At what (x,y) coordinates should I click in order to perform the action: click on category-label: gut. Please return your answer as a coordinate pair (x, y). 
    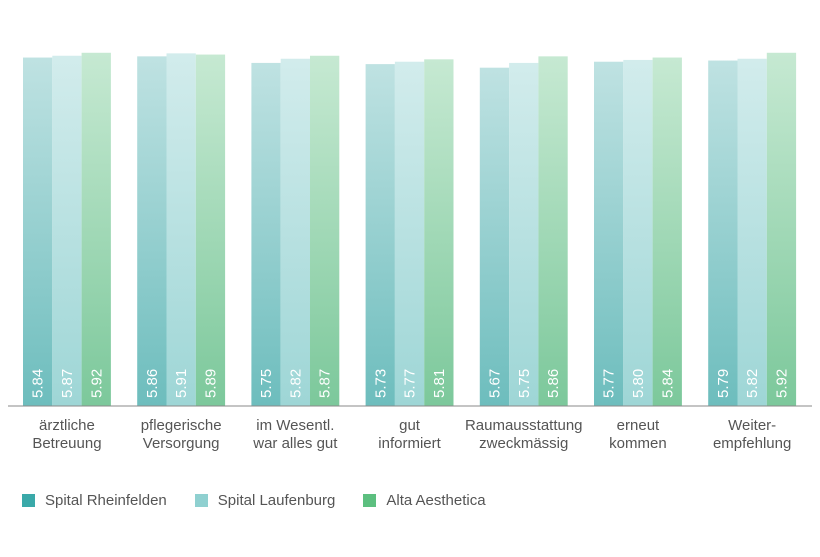
    Looking at the image, I should click on (410, 425).